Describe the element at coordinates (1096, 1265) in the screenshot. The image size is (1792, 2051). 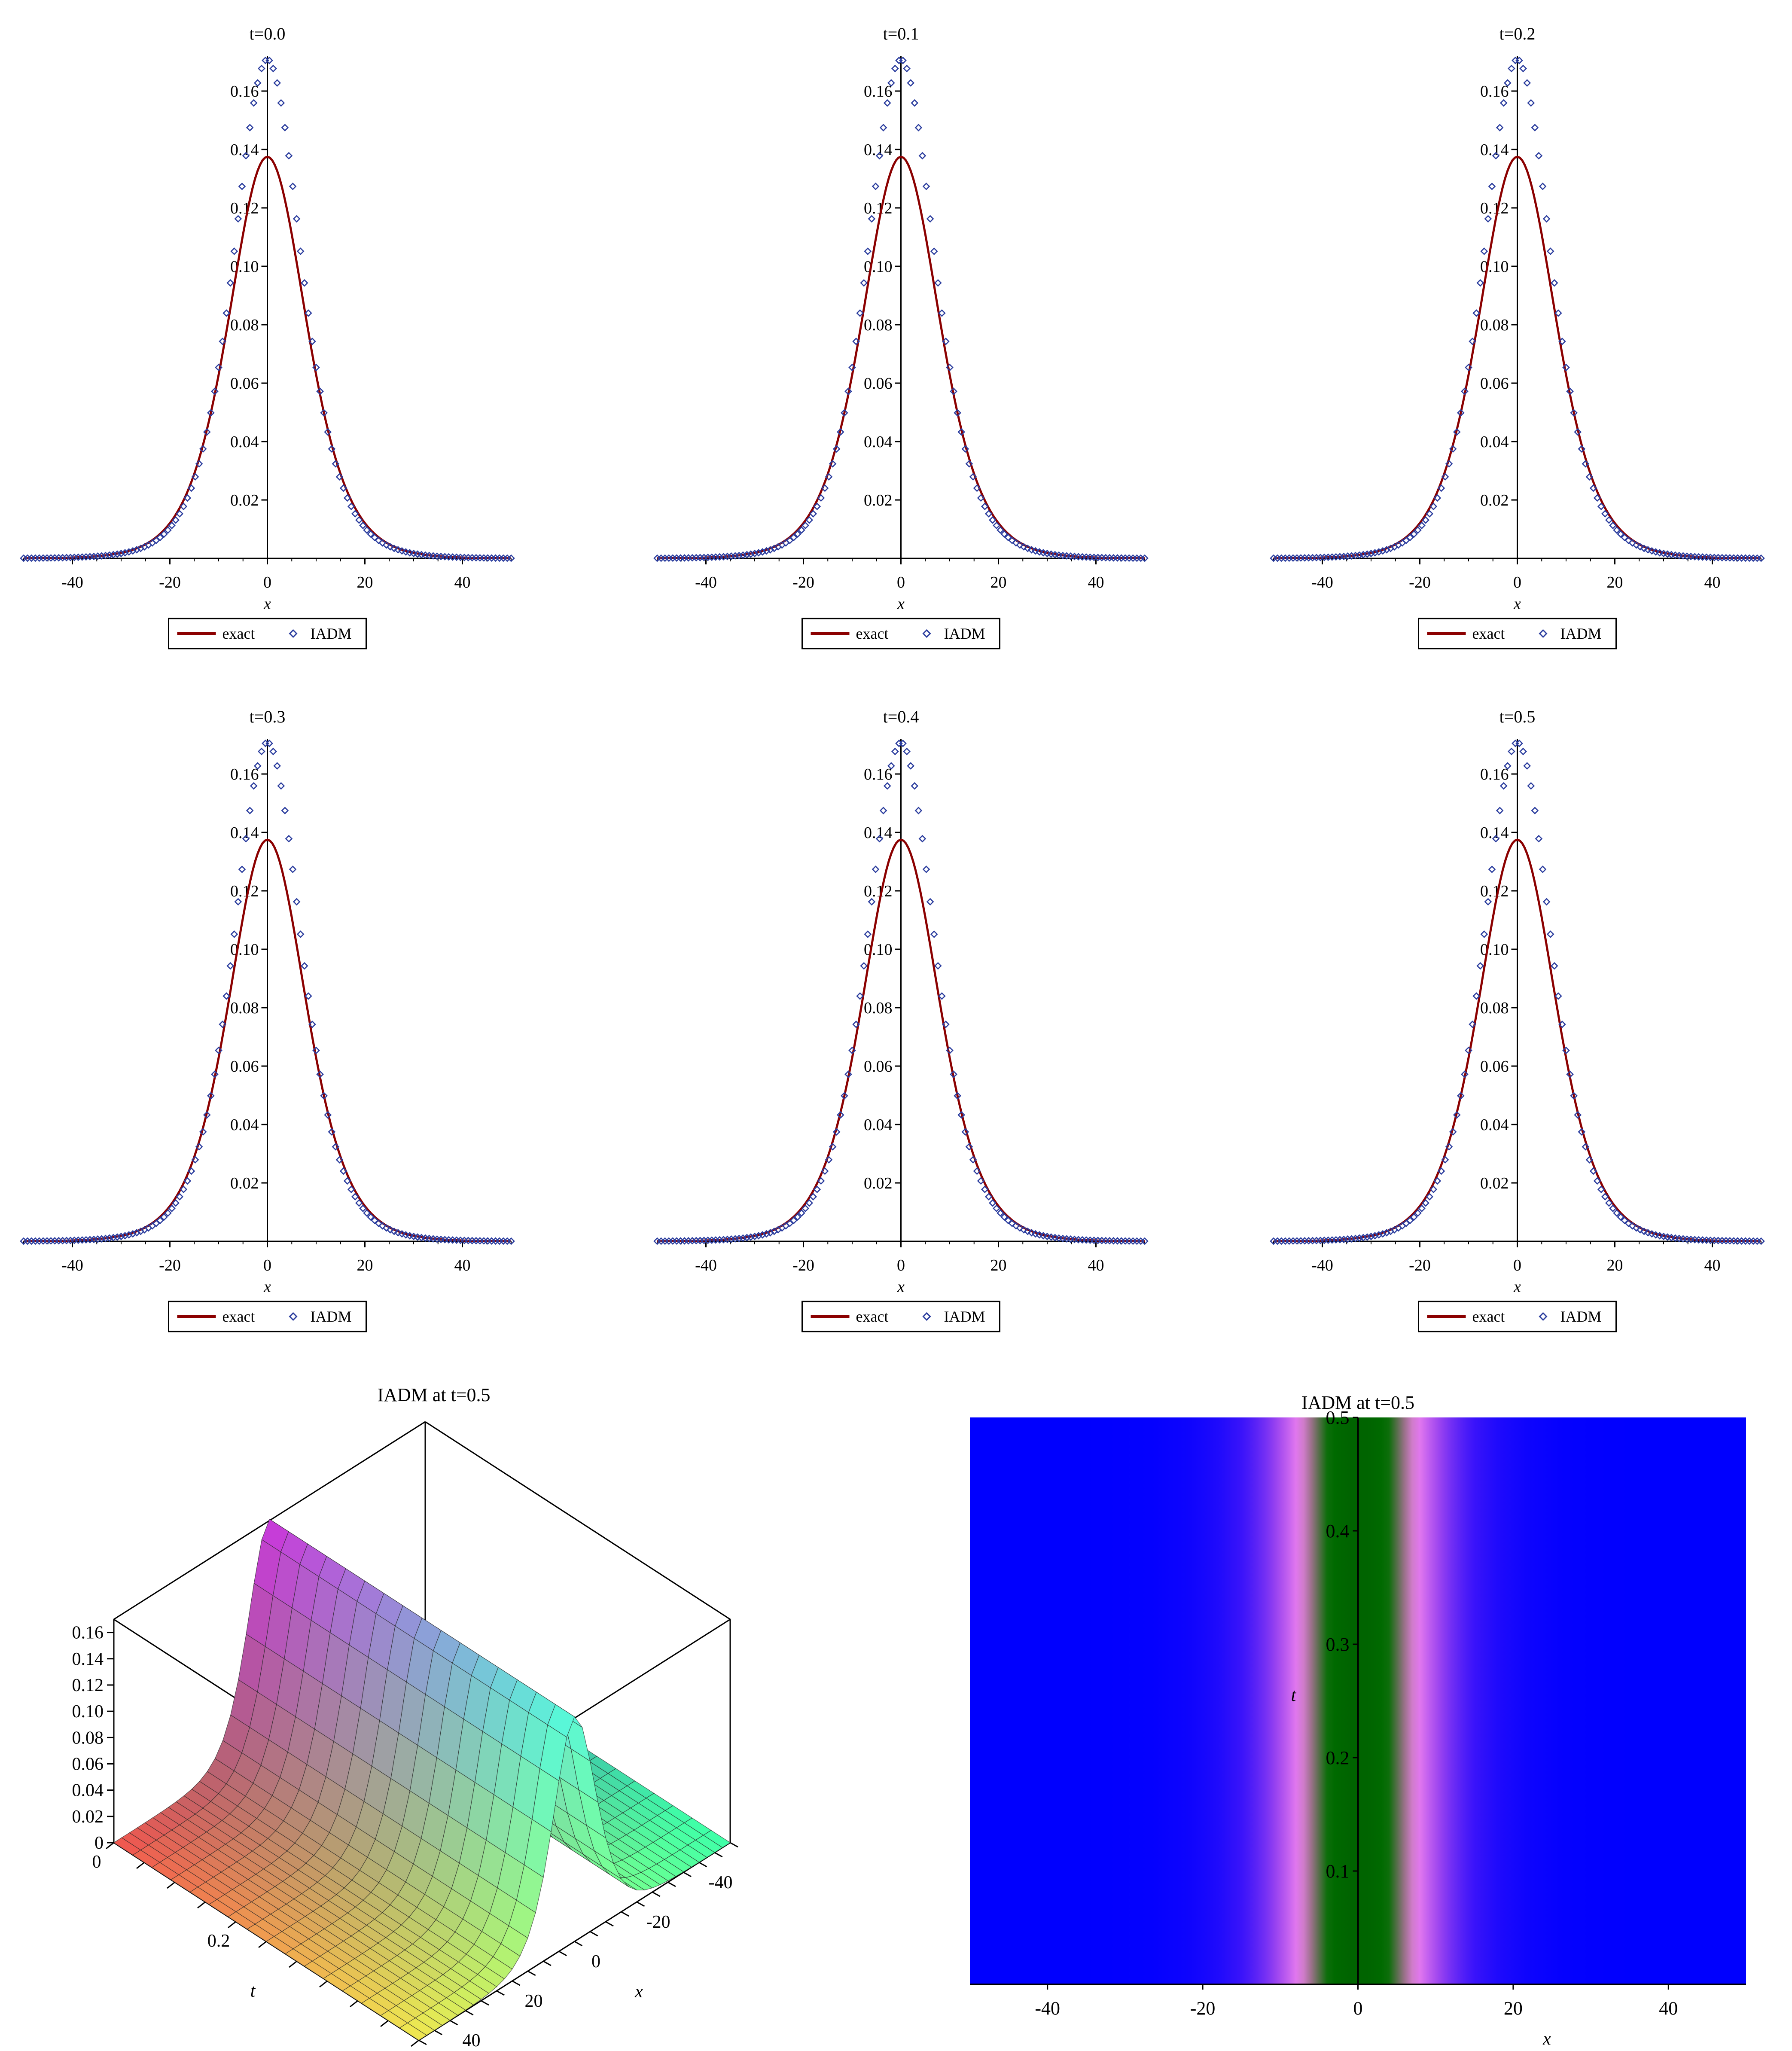
I see `x-tick-label: 40` at that location.